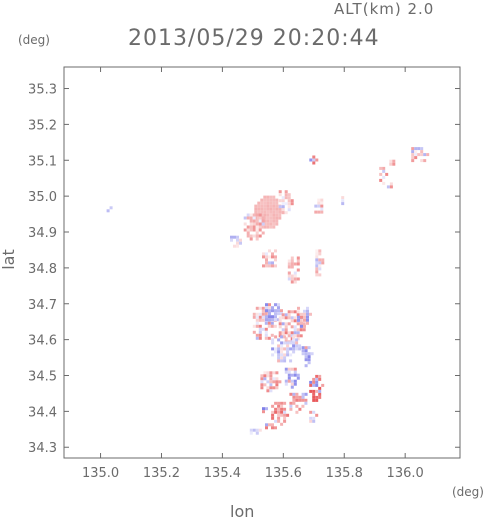  What do you see at coordinates (42, 233) in the screenshot?
I see `y-tick-label: 34.9` at bounding box center [42, 233].